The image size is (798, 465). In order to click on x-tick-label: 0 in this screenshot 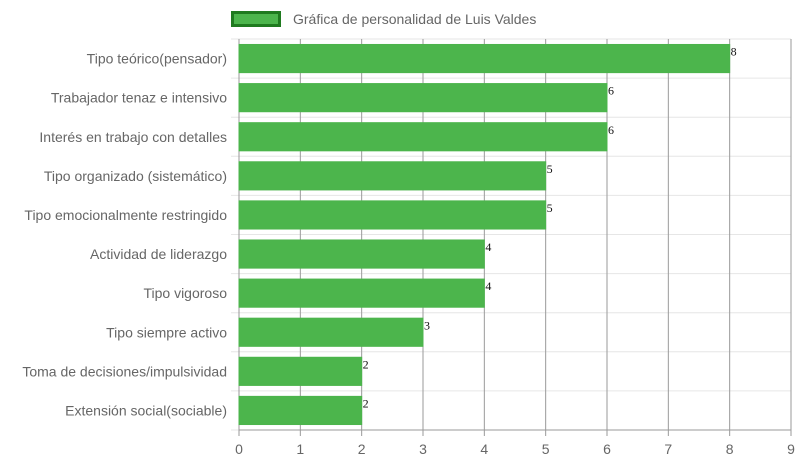, I will do `click(239, 449)`.